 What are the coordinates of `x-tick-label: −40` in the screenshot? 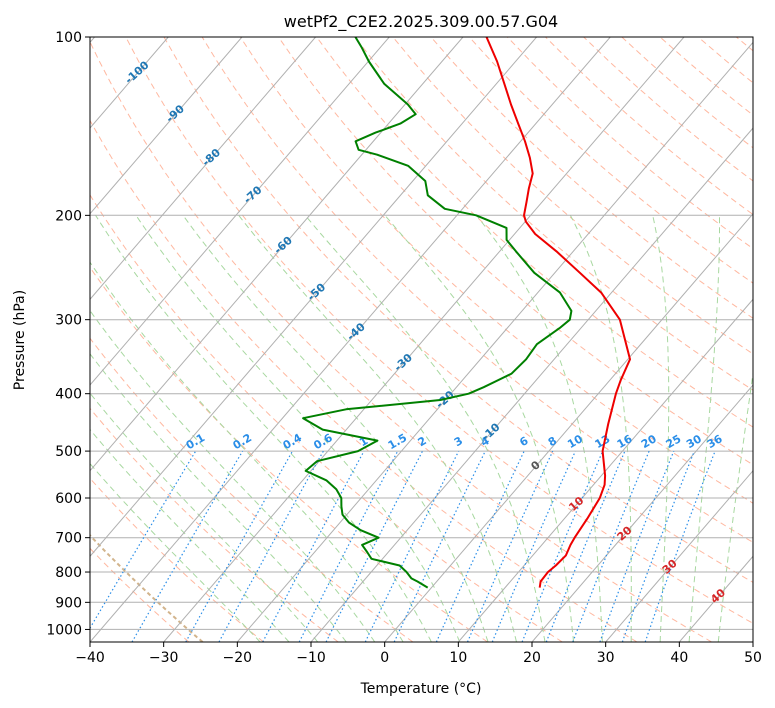 It's located at (90, 658).